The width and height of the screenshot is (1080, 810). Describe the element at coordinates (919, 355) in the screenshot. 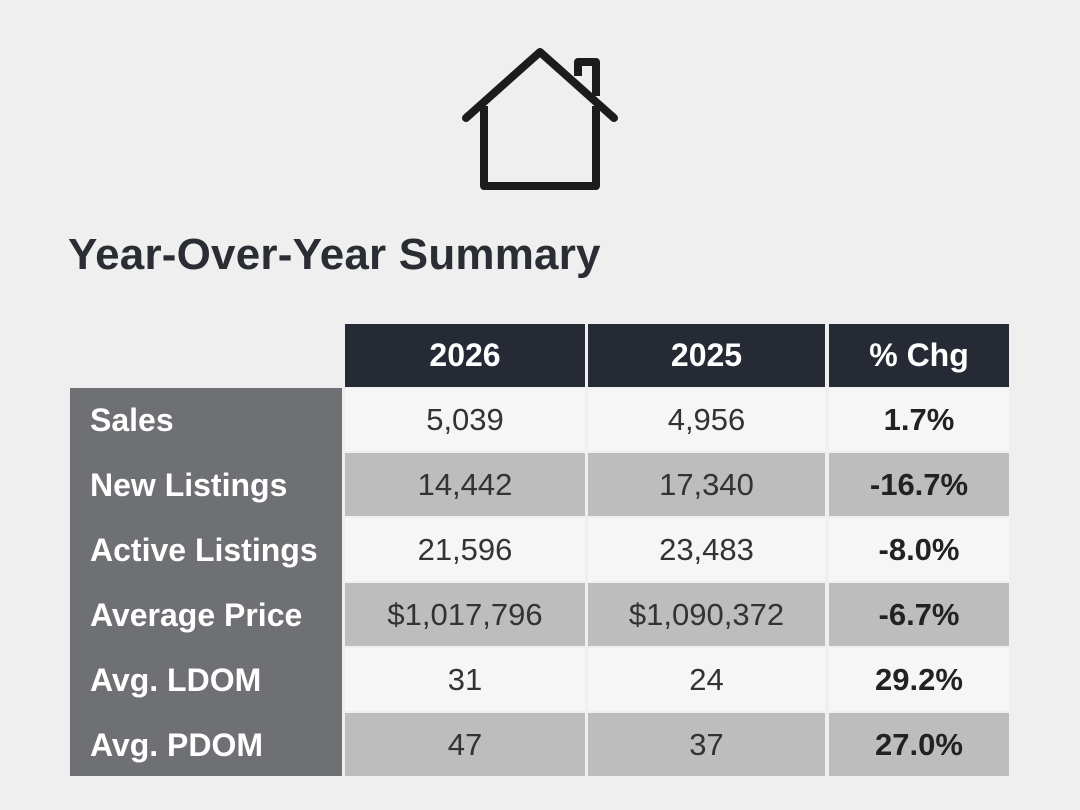

I see `column-header-pct-change: % Chg` at that location.